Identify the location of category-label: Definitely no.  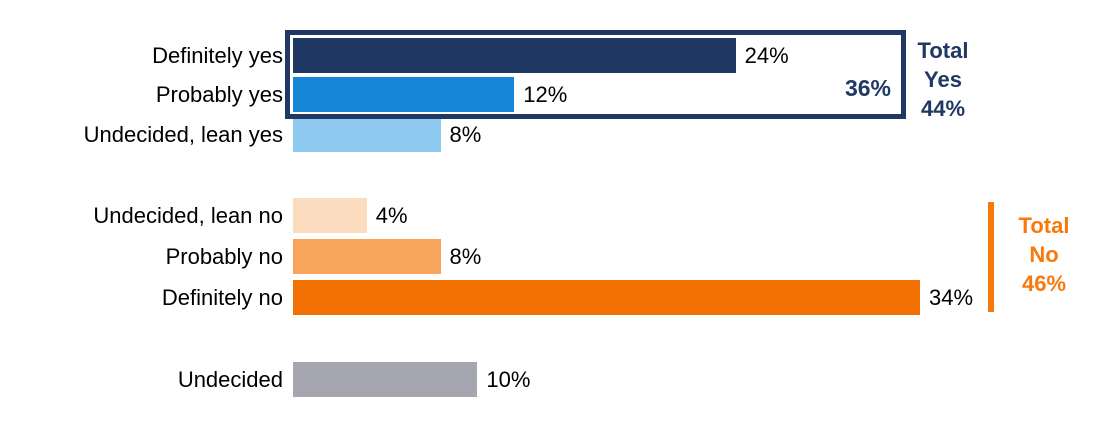
(222, 297).